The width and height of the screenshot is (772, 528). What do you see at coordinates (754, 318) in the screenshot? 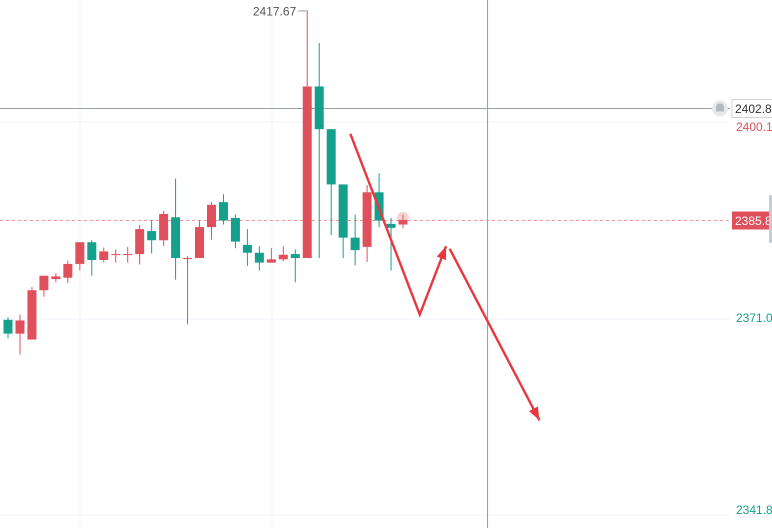
I see `y-tick-label: 2371.0` at bounding box center [754, 318].